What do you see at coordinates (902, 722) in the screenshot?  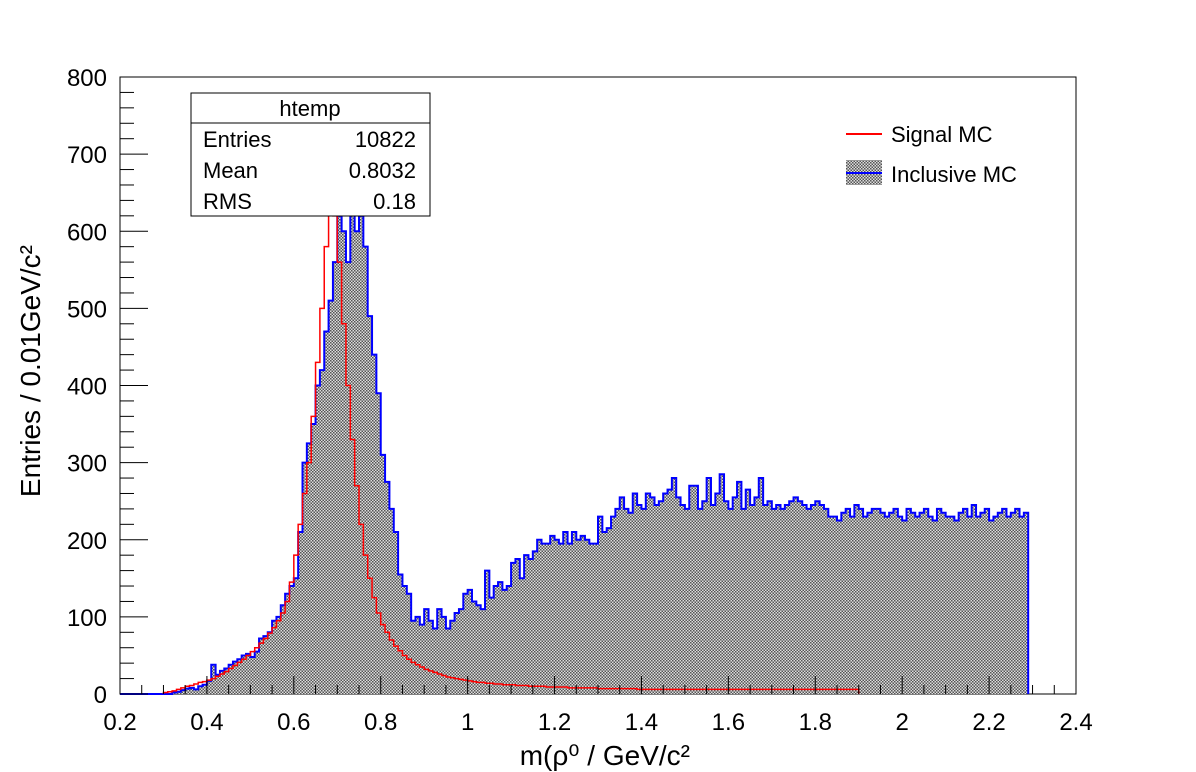 I see `x-tick-label: 2` at bounding box center [902, 722].